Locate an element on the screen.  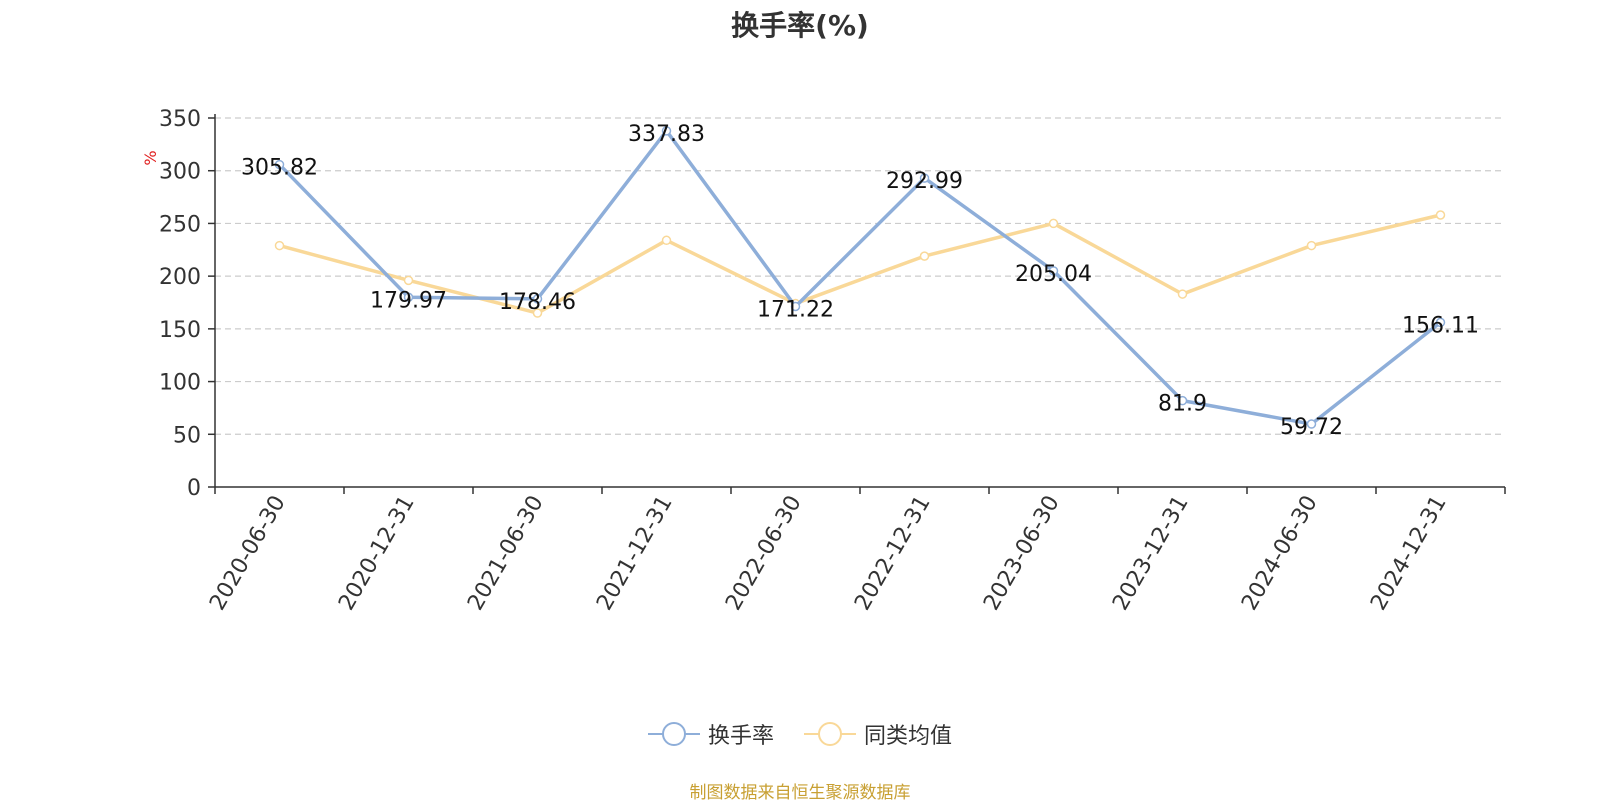
data-label: 81.9 is located at coordinates (1182, 404).